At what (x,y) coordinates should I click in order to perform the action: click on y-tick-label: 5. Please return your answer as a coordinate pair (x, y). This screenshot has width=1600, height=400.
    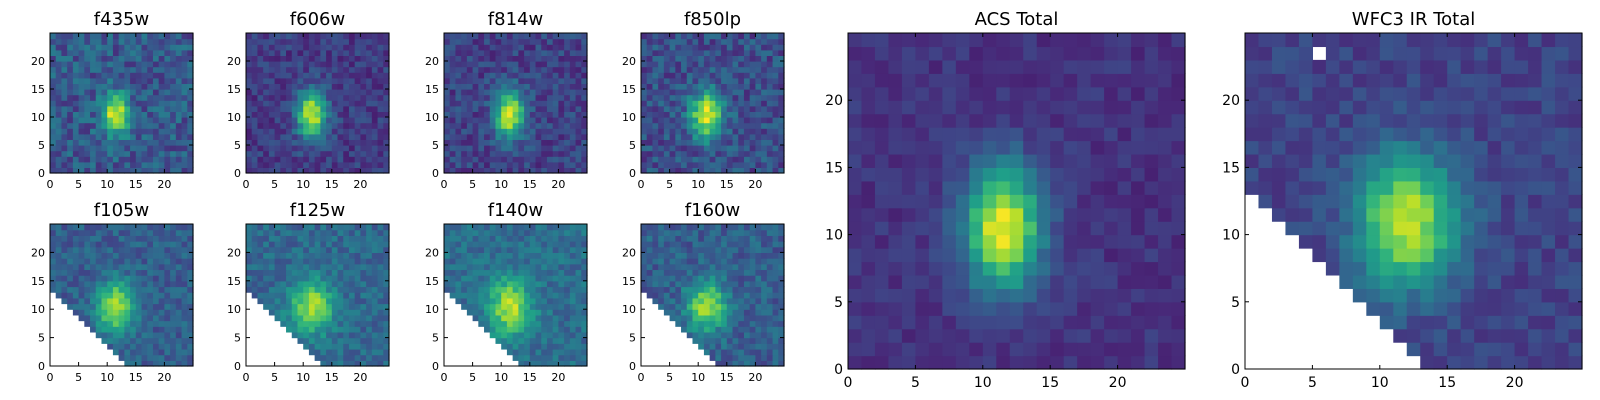
    Looking at the image, I should click on (237, 145).